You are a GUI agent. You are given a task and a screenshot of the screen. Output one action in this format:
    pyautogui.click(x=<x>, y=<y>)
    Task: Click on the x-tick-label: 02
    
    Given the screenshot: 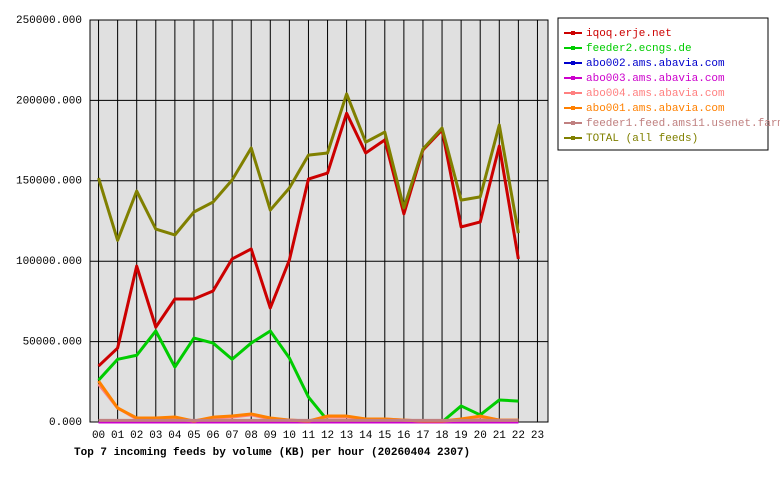 What is the action you would take?
    pyautogui.click(x=136, y=436)
    